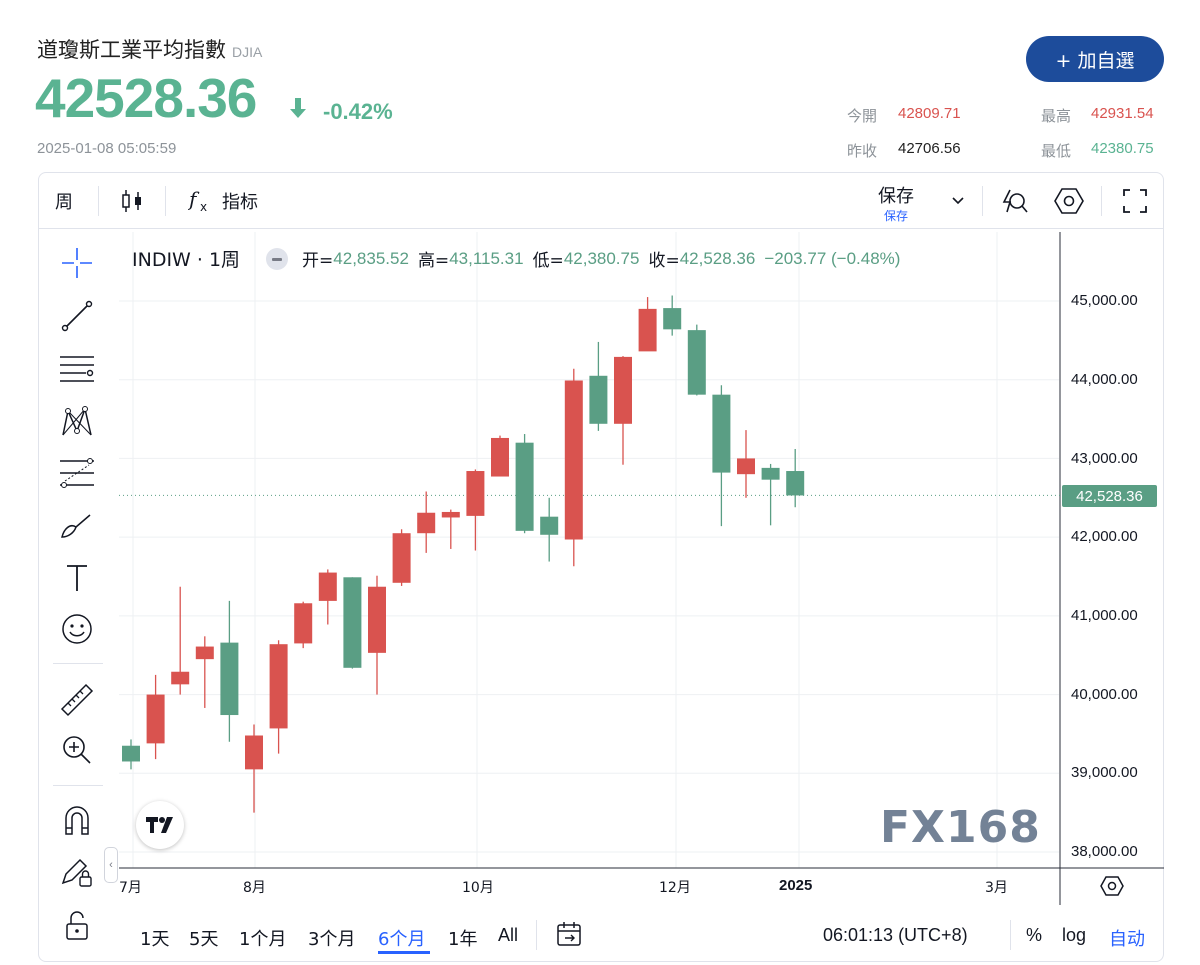  What do you see at coordinates (240, 202) in the screenshot?
I see `indicators-button: 指标` at bounding box center [240, 202].